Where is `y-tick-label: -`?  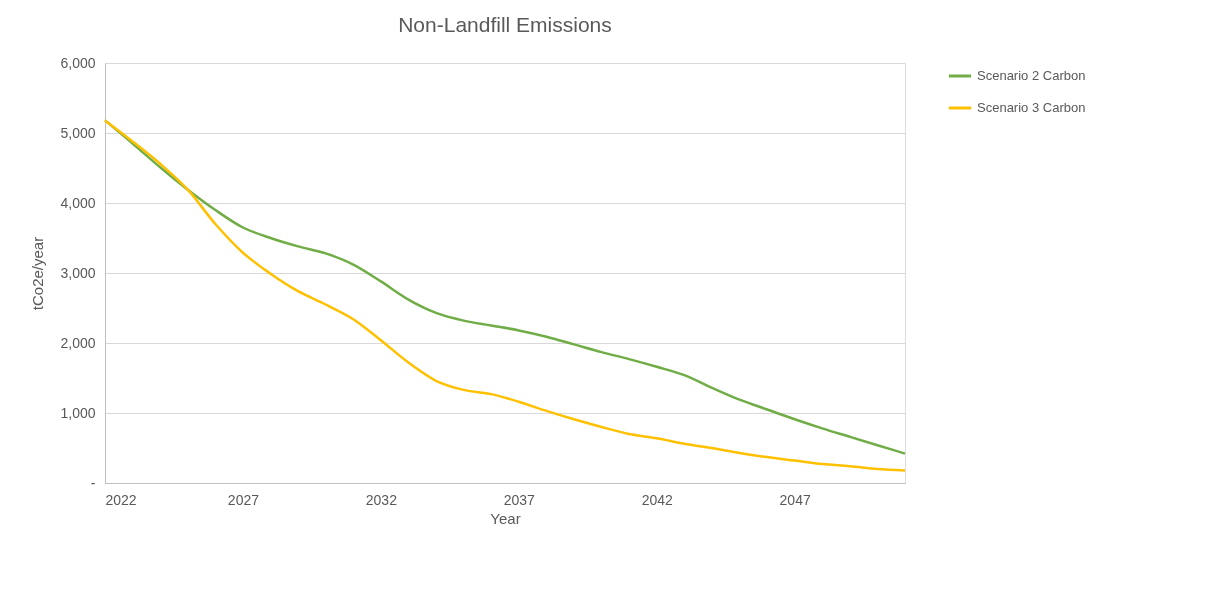 y-tick-label: - is located at coordinates (93, 482).